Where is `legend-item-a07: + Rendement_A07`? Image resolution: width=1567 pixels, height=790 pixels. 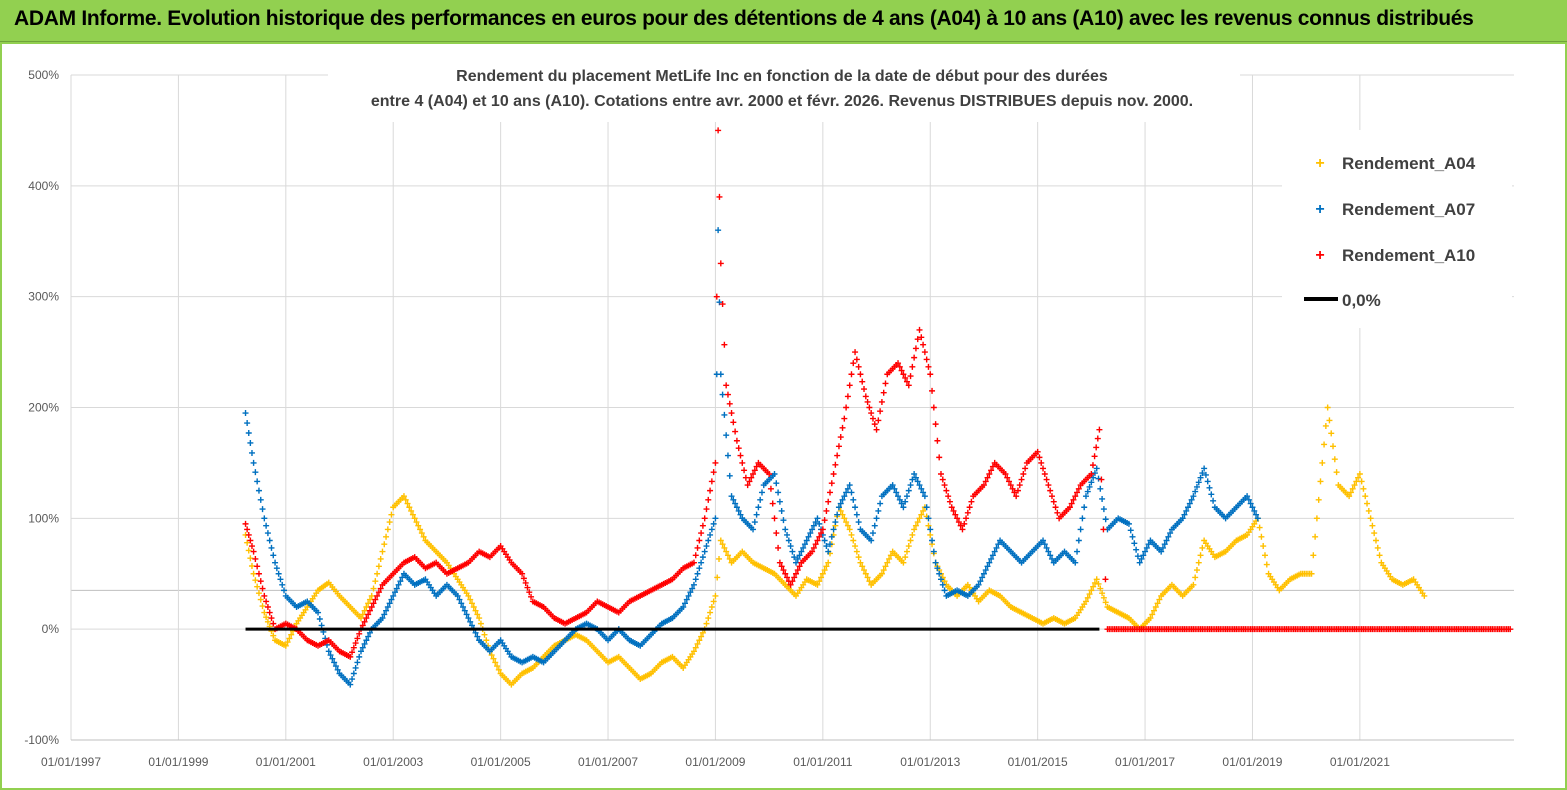 legend-item-a07: + Rendement_A07 is located at coordinates (1395, 209).